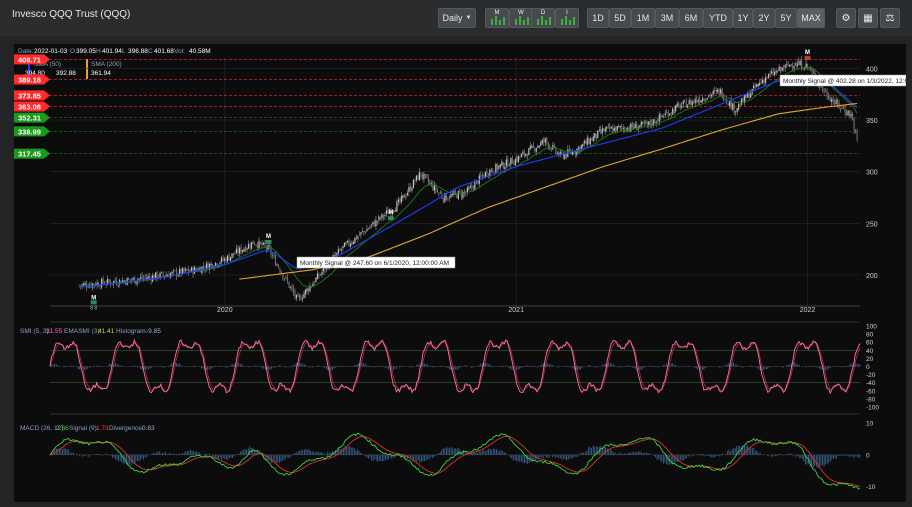  I want to click on range-button-5d: 5D, so click(620, 18).